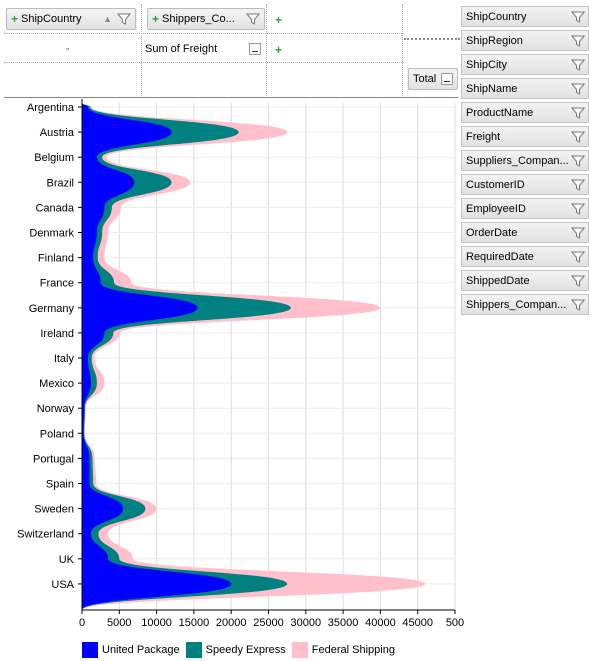 The height and width of the screenshot is (661, 593). I want to click on x-tick-label: 20000, so click(231, 623).